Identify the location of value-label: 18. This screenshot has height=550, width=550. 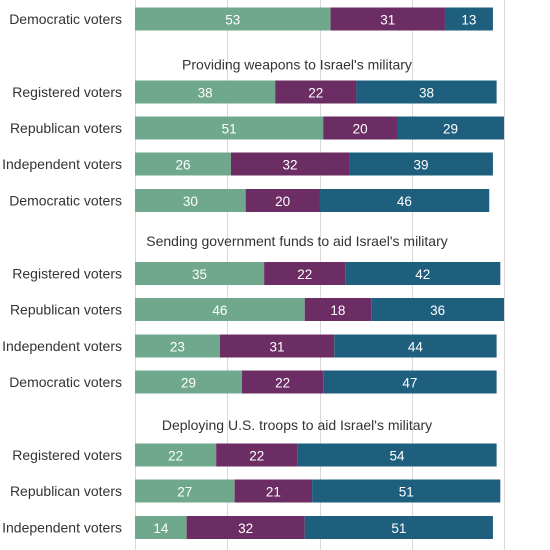
(337, 310).